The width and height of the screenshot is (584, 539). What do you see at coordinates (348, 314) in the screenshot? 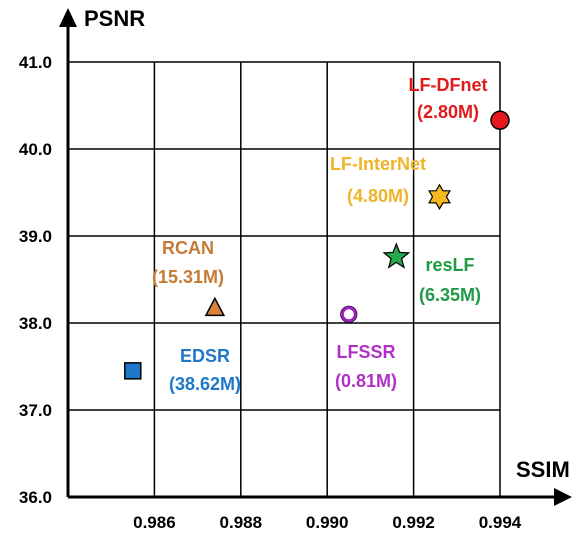
I see `point-lfssr-marker` at bounding box center [348, 314].